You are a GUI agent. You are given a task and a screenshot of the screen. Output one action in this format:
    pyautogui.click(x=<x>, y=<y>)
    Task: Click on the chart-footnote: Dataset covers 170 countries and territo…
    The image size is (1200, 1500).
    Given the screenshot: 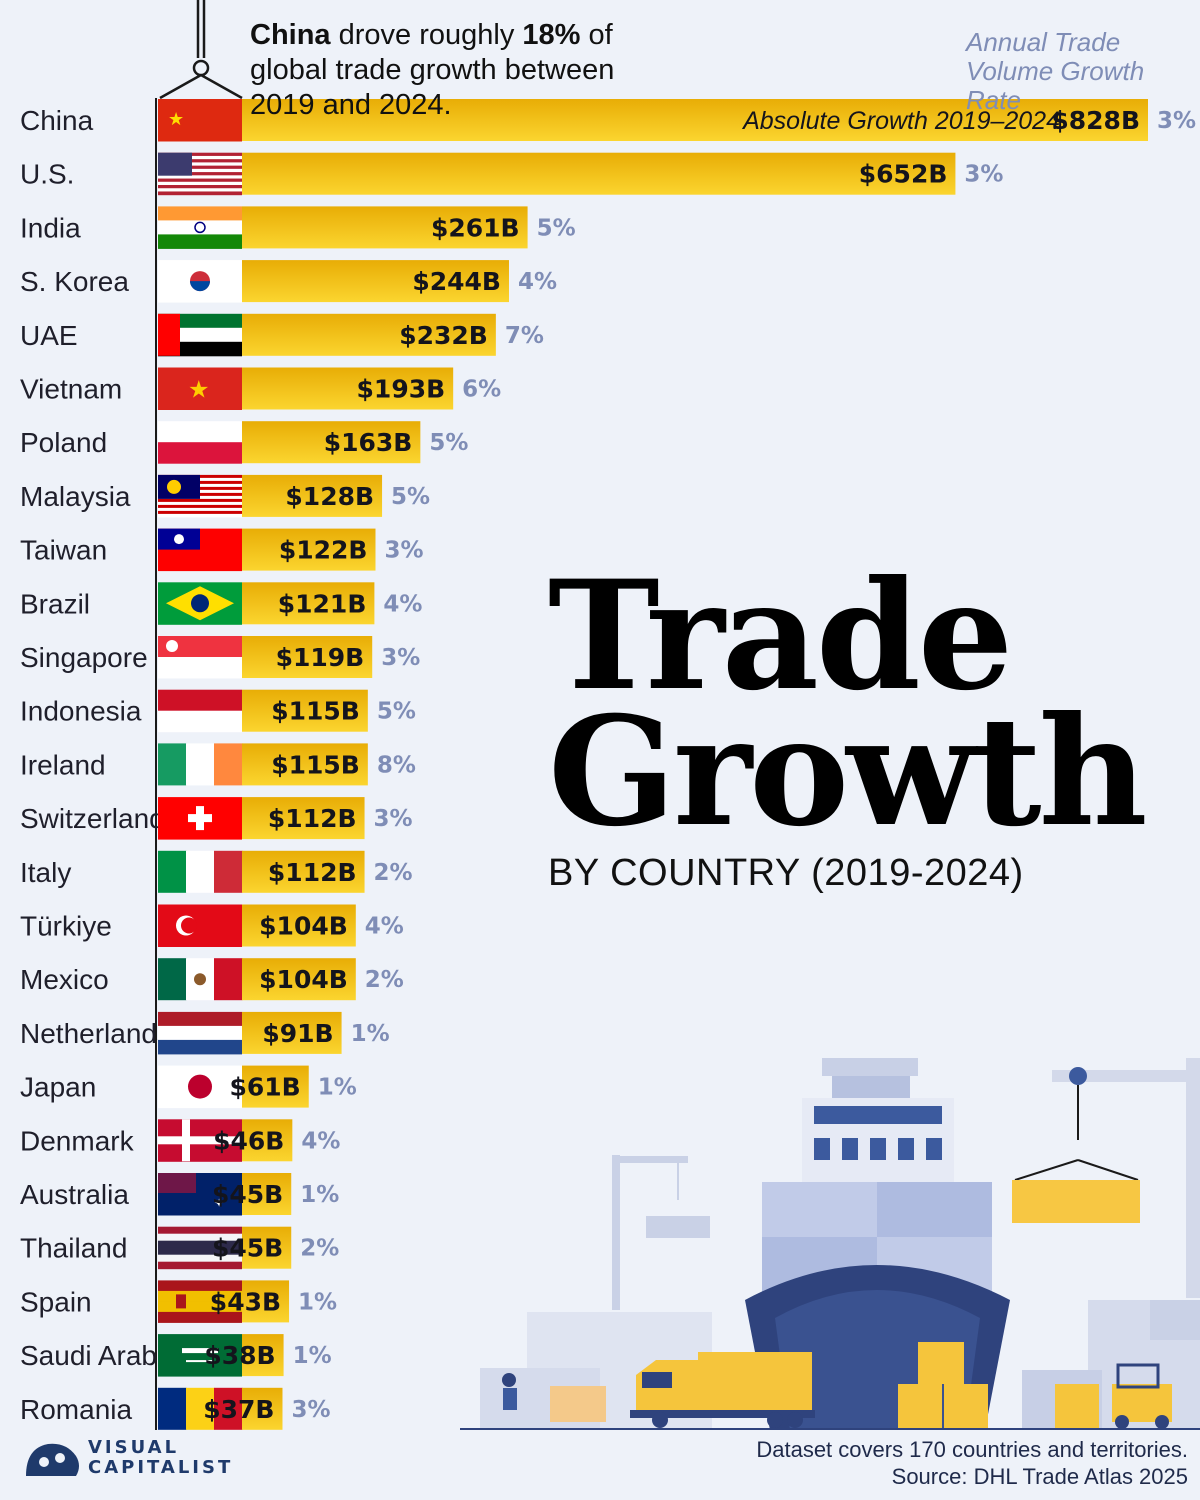 What is the action you would take?
    pyautogui.click(x=972, y=1463)
    